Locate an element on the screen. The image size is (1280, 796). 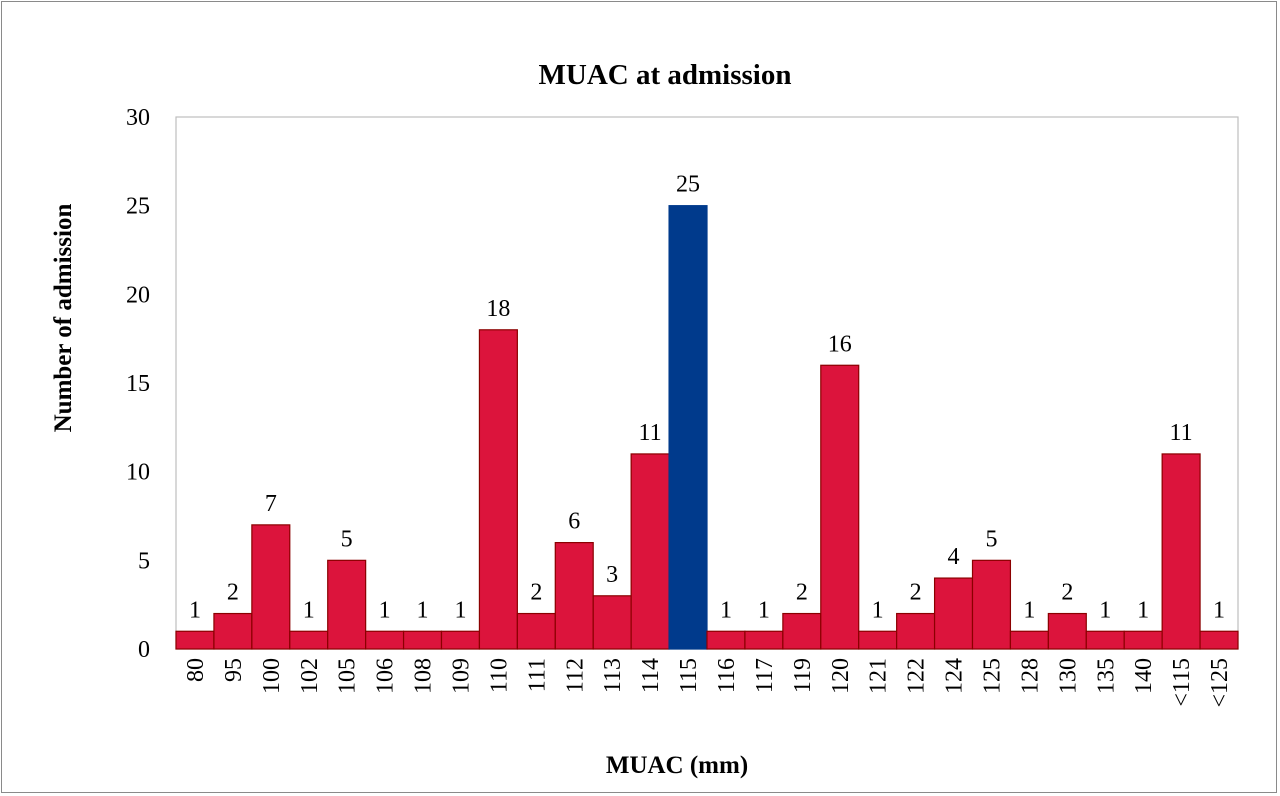
x-tick-label: 124 is located at coordinates (955, 676).